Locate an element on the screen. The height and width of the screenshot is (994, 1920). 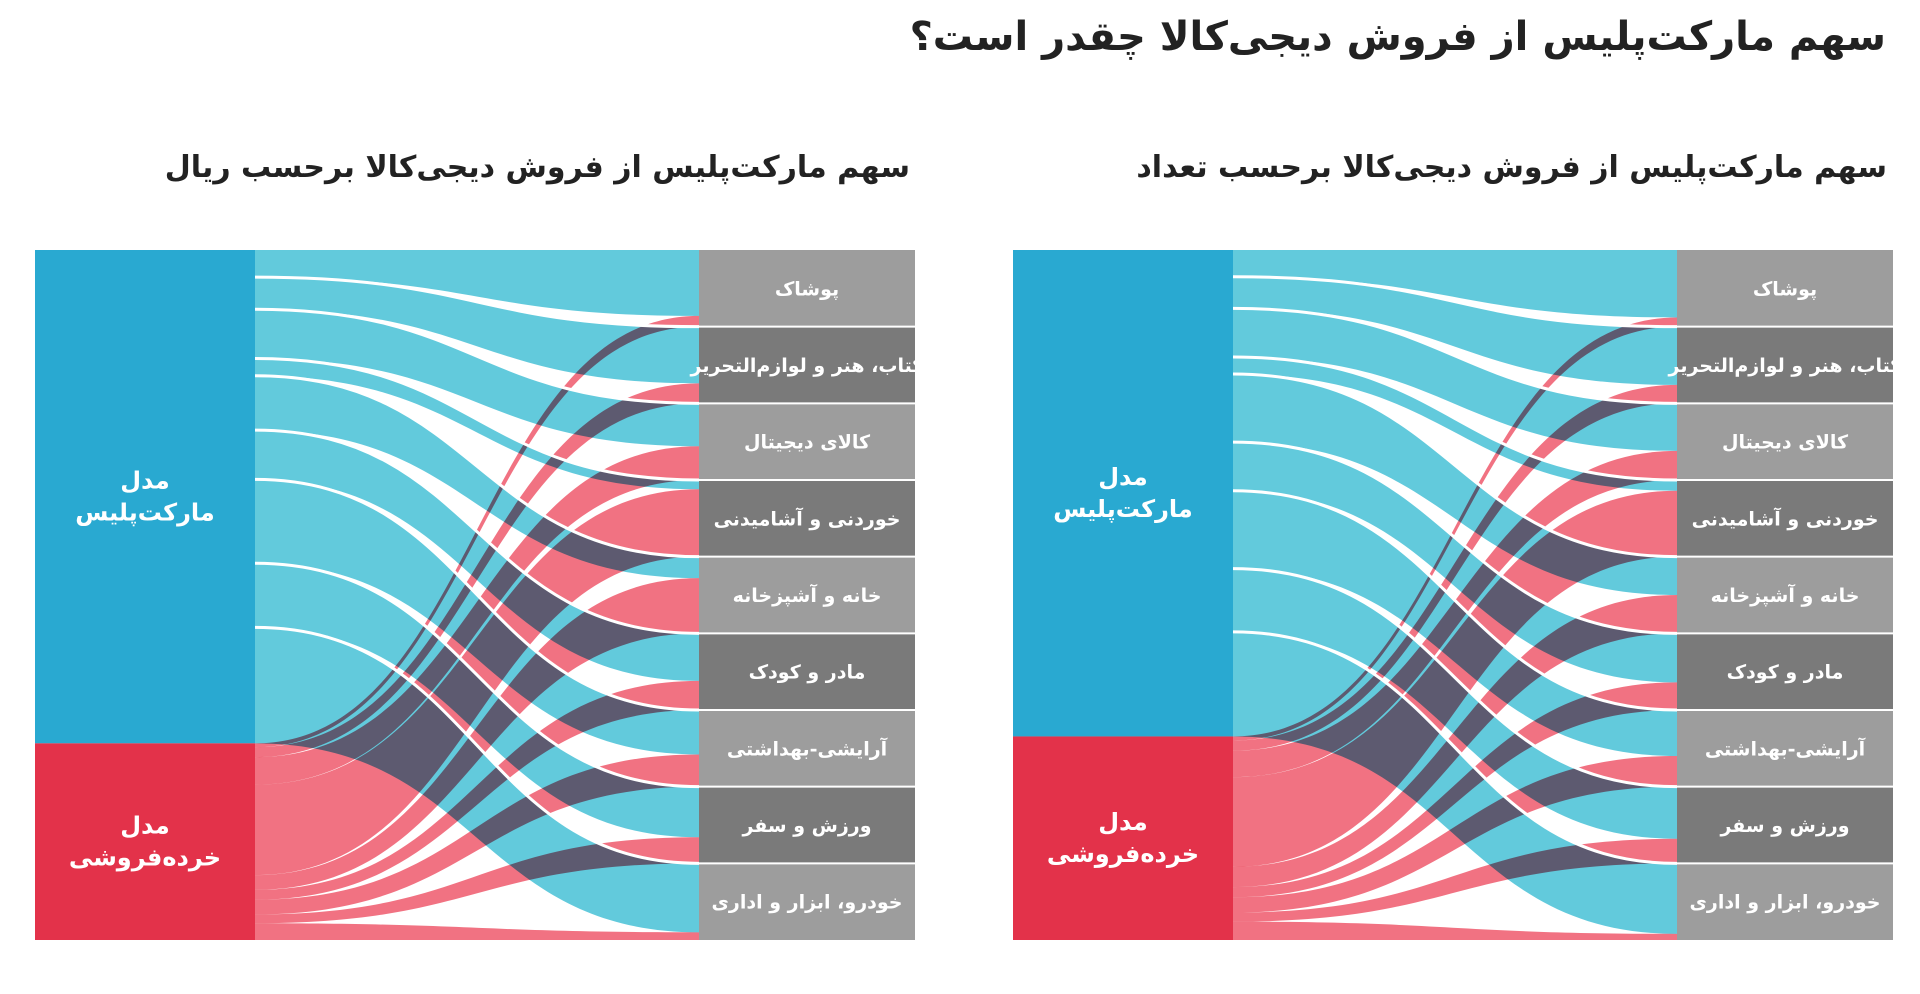
category-label: خانه و آشپزخانه is located at coordinates (1785, 595).